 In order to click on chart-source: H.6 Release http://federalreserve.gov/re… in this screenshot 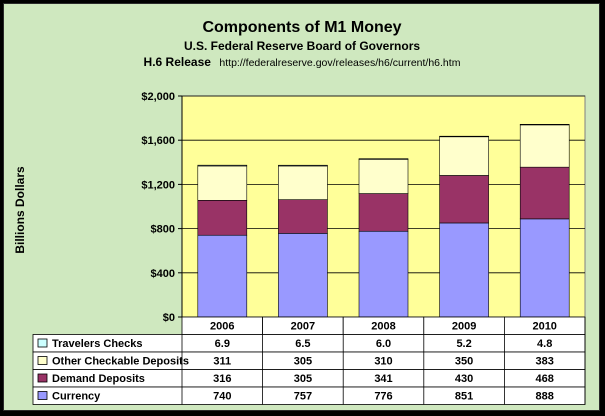, I will do `click(302, 61)`.